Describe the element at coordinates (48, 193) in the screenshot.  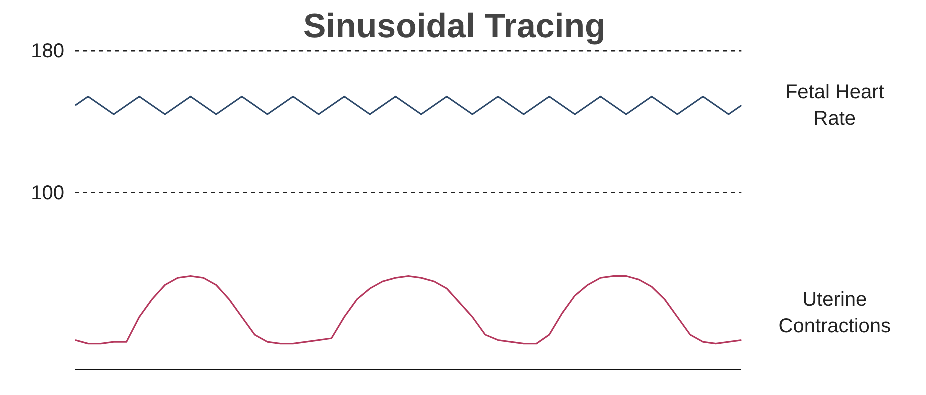
I see `y-tick-label: 100` at that location.